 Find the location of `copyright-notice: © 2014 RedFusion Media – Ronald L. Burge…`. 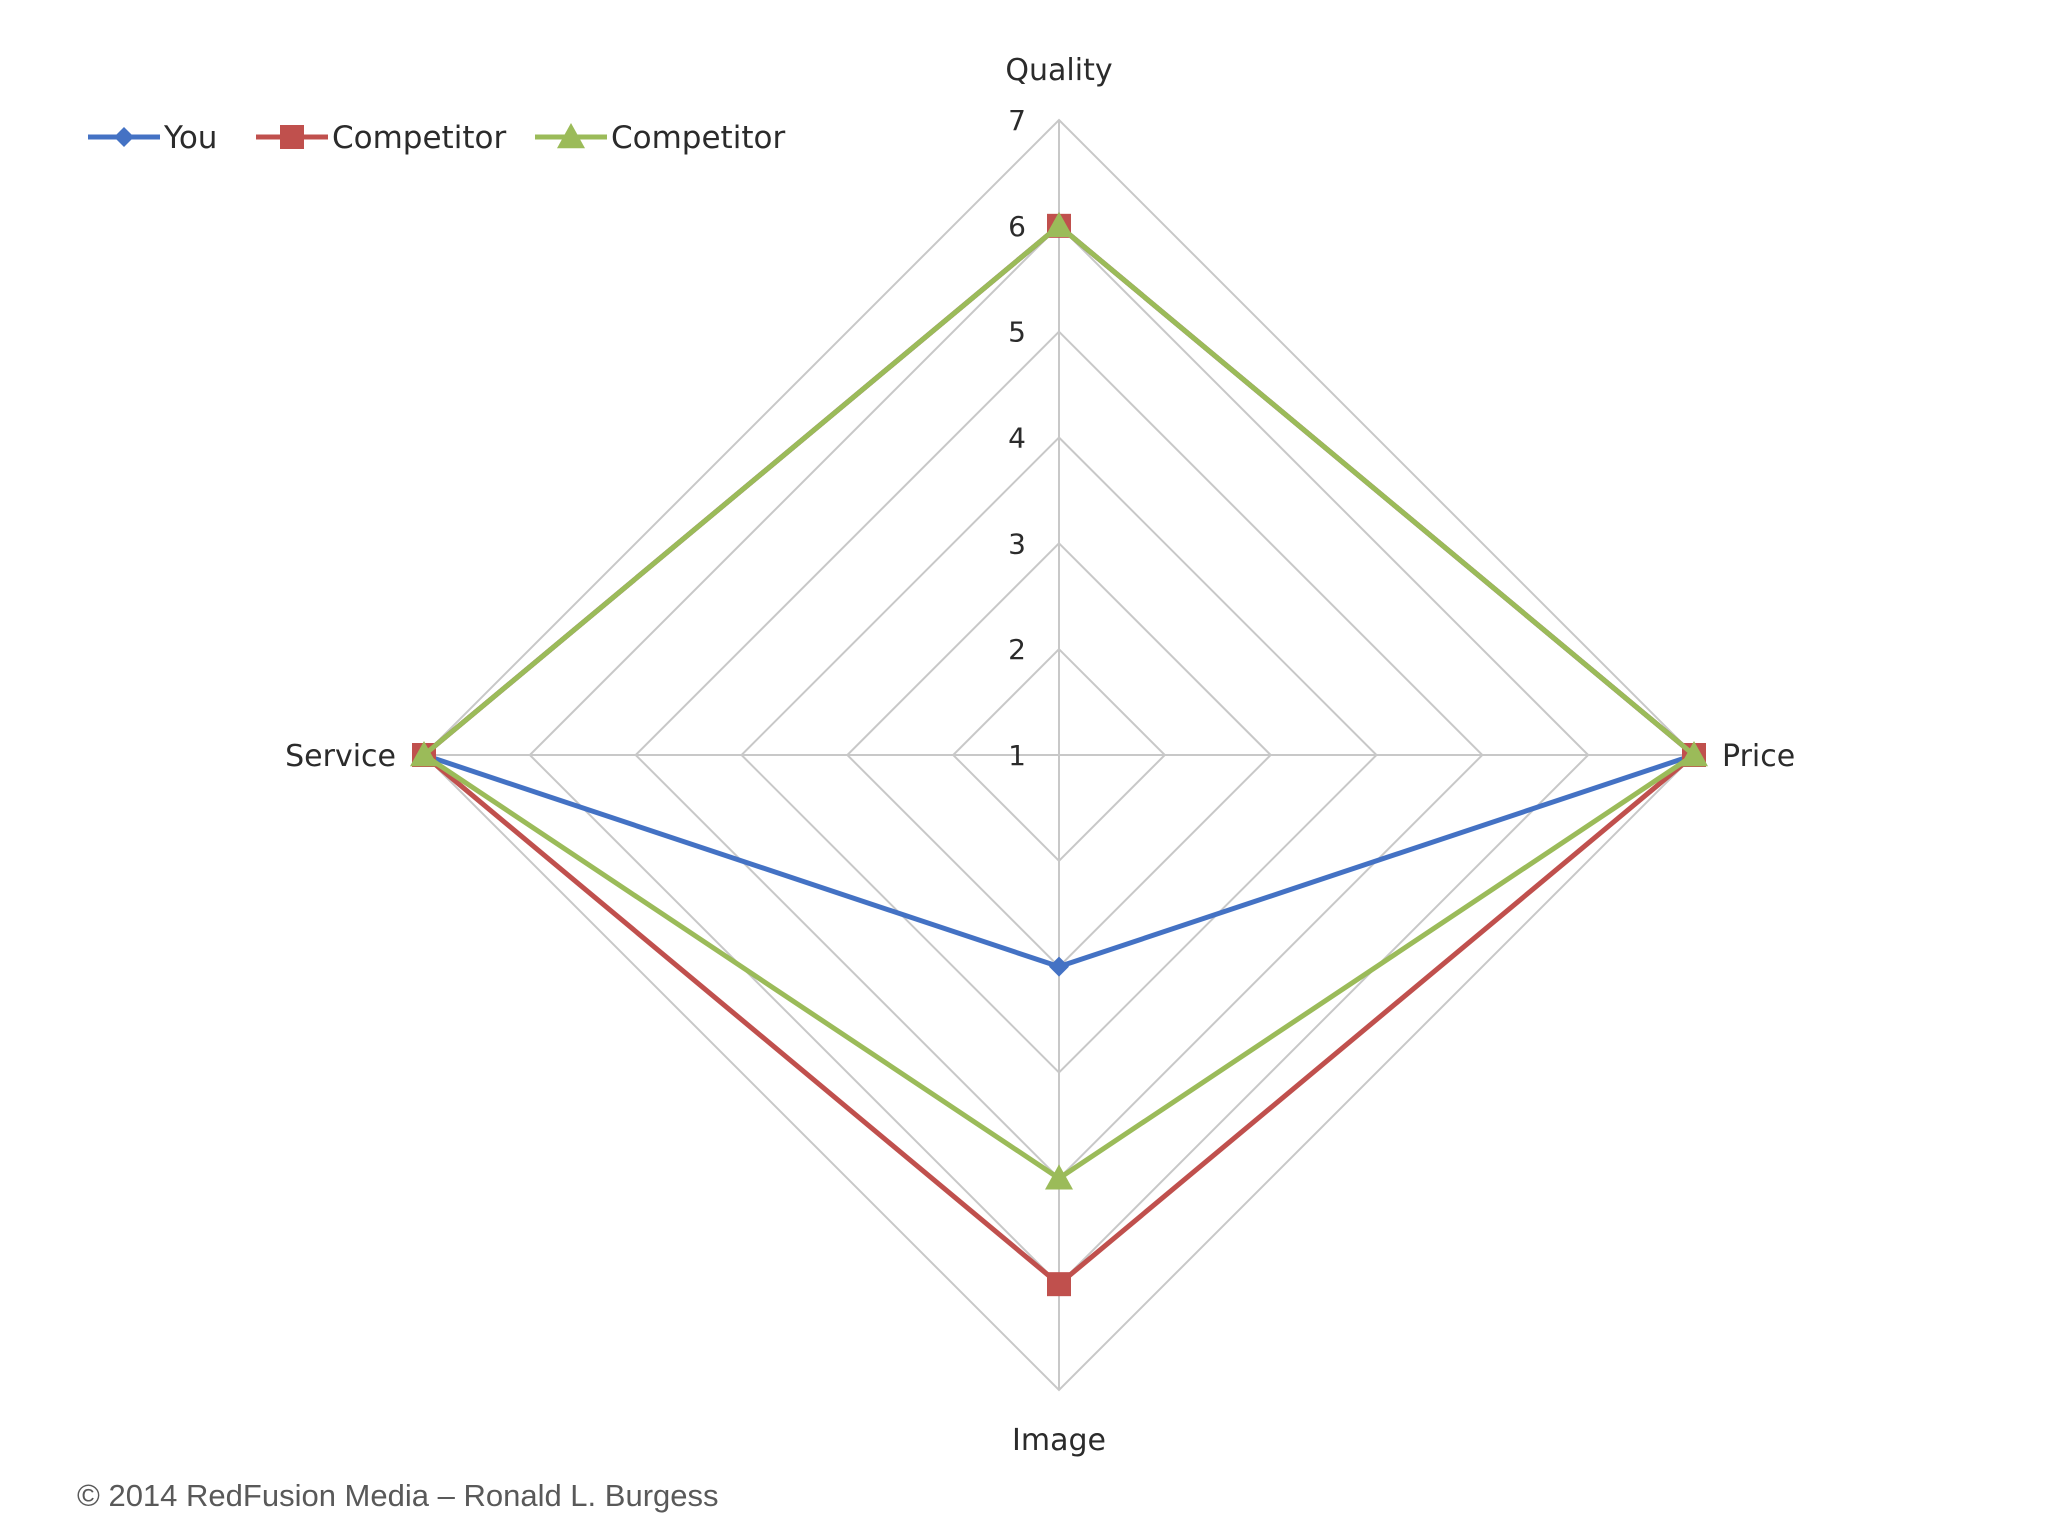

copyright-notice: © 2014 RedFusion Media – Ronald L. Burge… is located at coordinates (398, 1495).